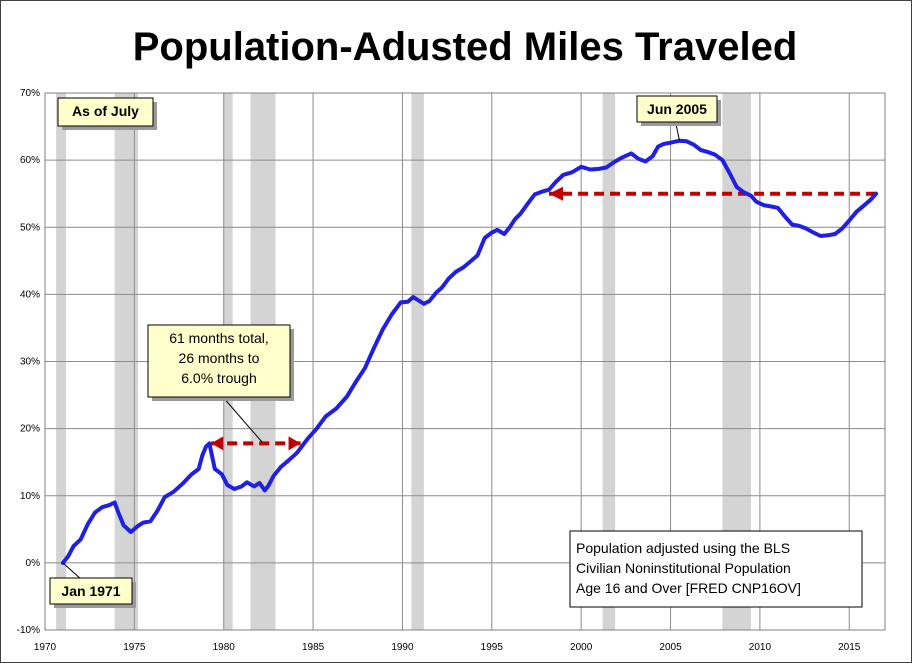 The image size is (912, 663). I want to click on peak-callout-text: Jun 2005, so click(677, 109).